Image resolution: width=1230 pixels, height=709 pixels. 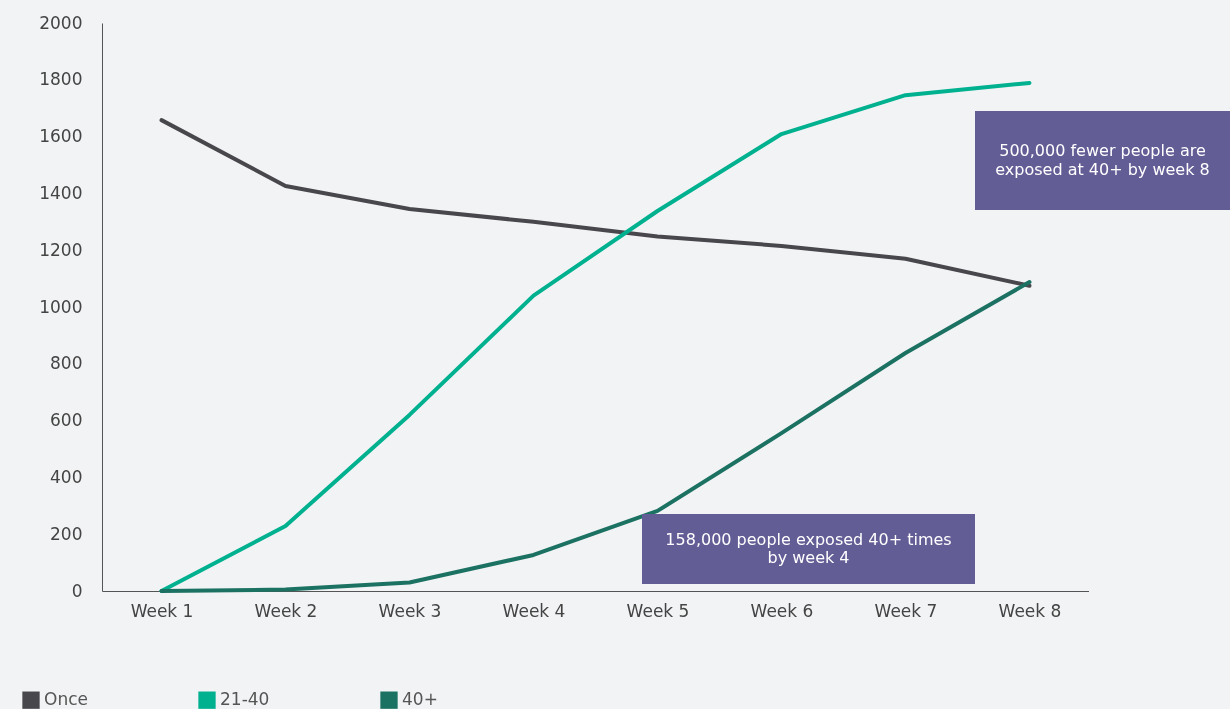 What do you see at coordinates (906, 610) in the screenshot?
I see `x-tick-label: Week 7` at bounding box center [906, 610].